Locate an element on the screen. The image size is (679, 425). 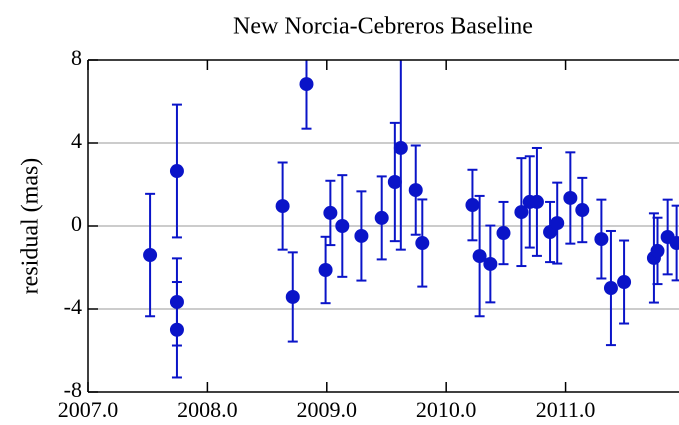
y-tick-label: -8 is located at coordinates (73, 389).